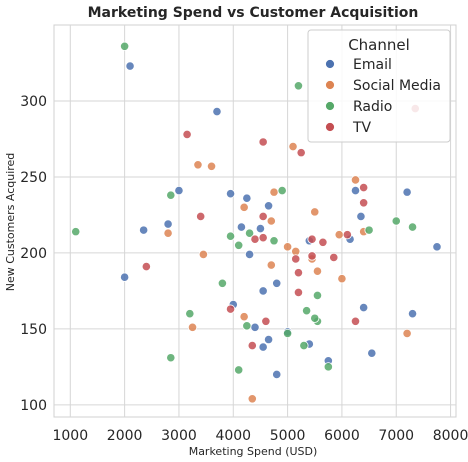  I want to click on y-tick-label: 100, so click(33, 406).